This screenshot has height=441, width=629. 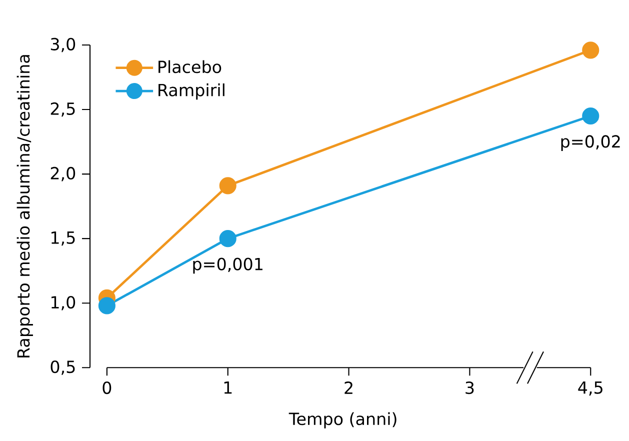 I want to click on y-tick-label: 1,0, so click(x=64, y=303).